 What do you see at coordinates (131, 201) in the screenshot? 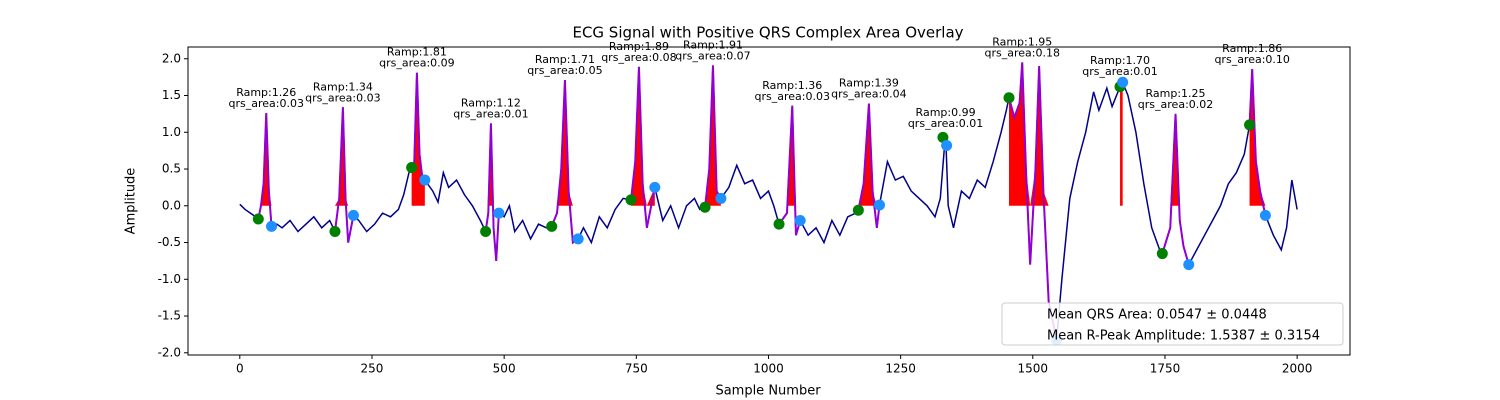
I see `y-axis-label: Amplitude` at bounding box center [131, 201].